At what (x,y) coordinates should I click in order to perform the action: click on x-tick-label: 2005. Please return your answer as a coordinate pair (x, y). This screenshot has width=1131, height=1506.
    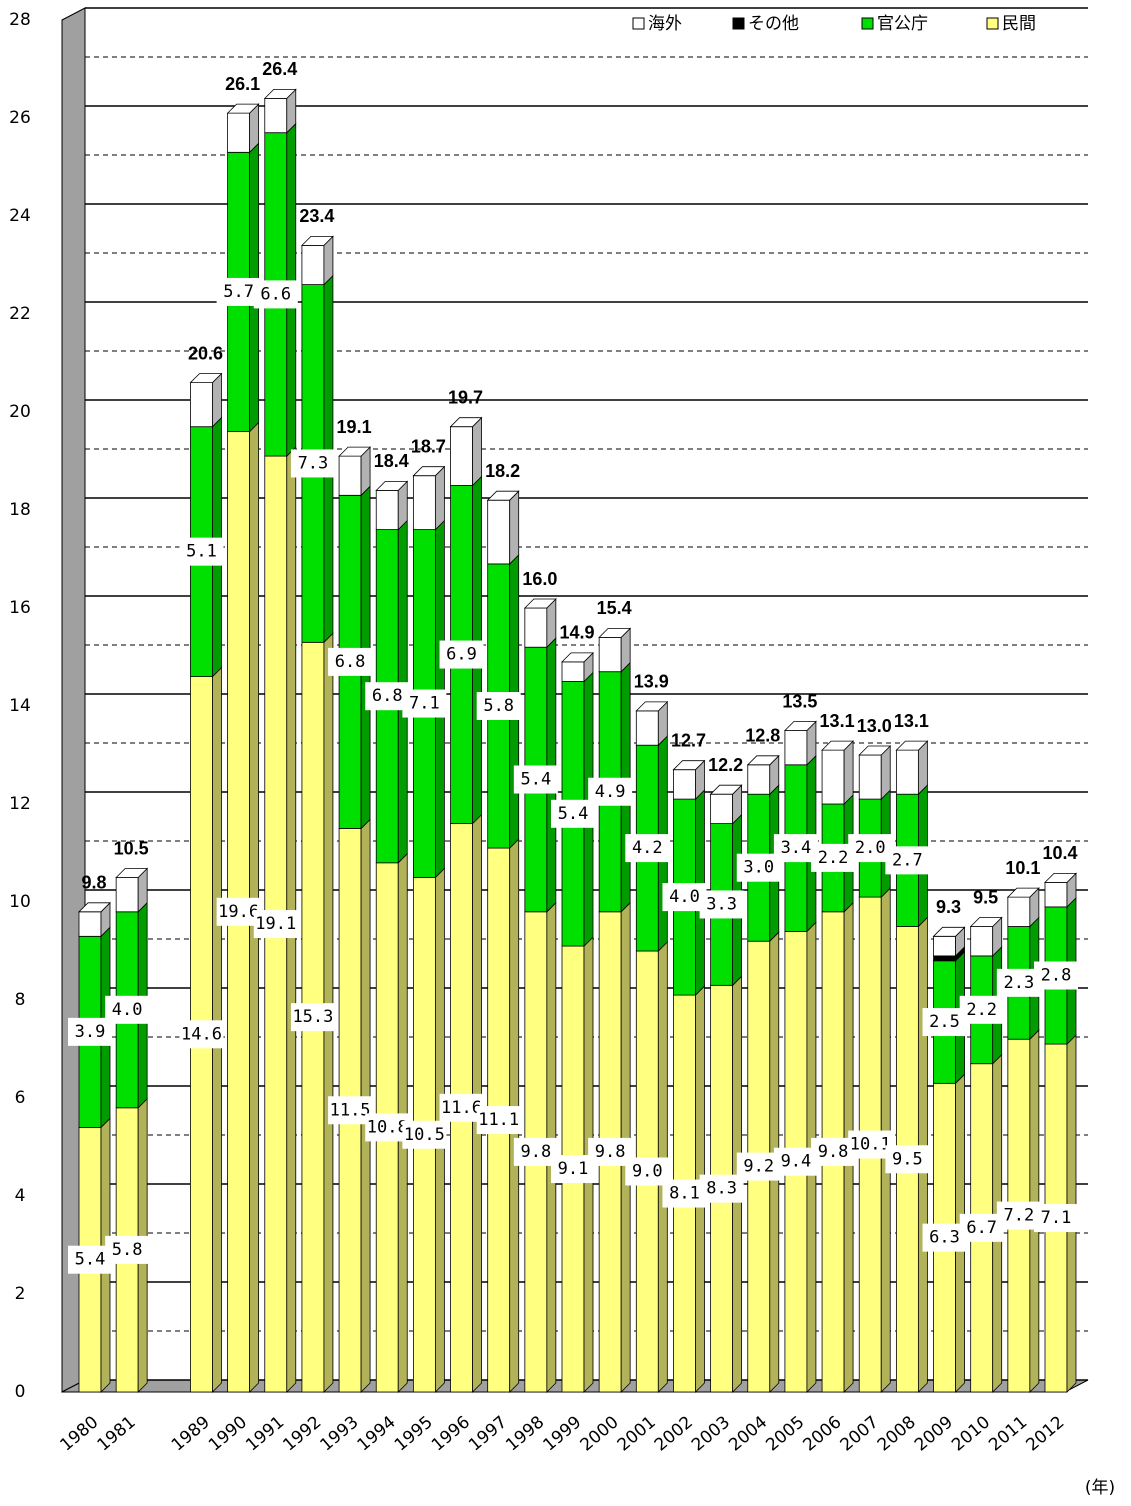
    Looking at the image, I should click on (785, 1433).